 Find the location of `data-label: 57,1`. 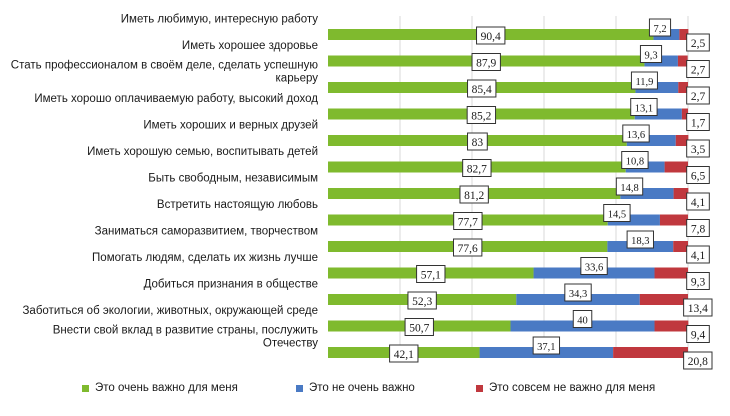

data-label: 57,1 is located at coordinates (431, 276).